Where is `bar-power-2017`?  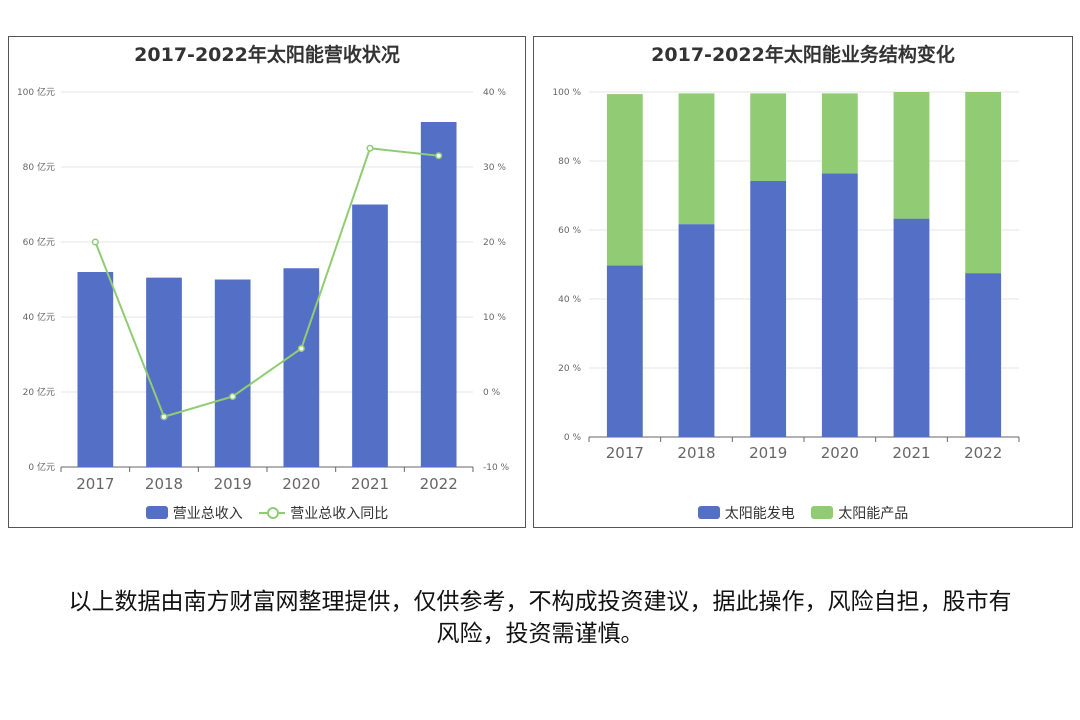 bar-power-2017 is located at coordinates (624, 351).